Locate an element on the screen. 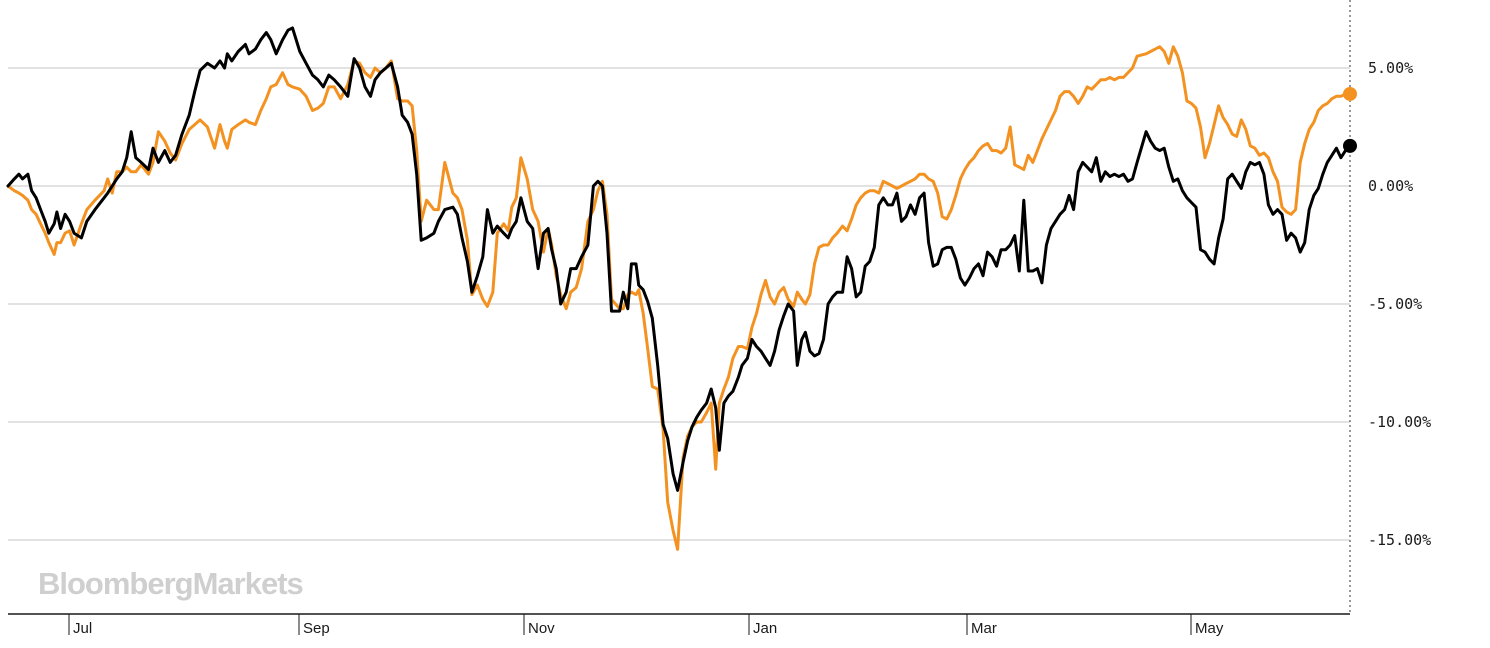 The image size is (1490, 648). x-tick-label: Jan is located at coordinates (765, 628).